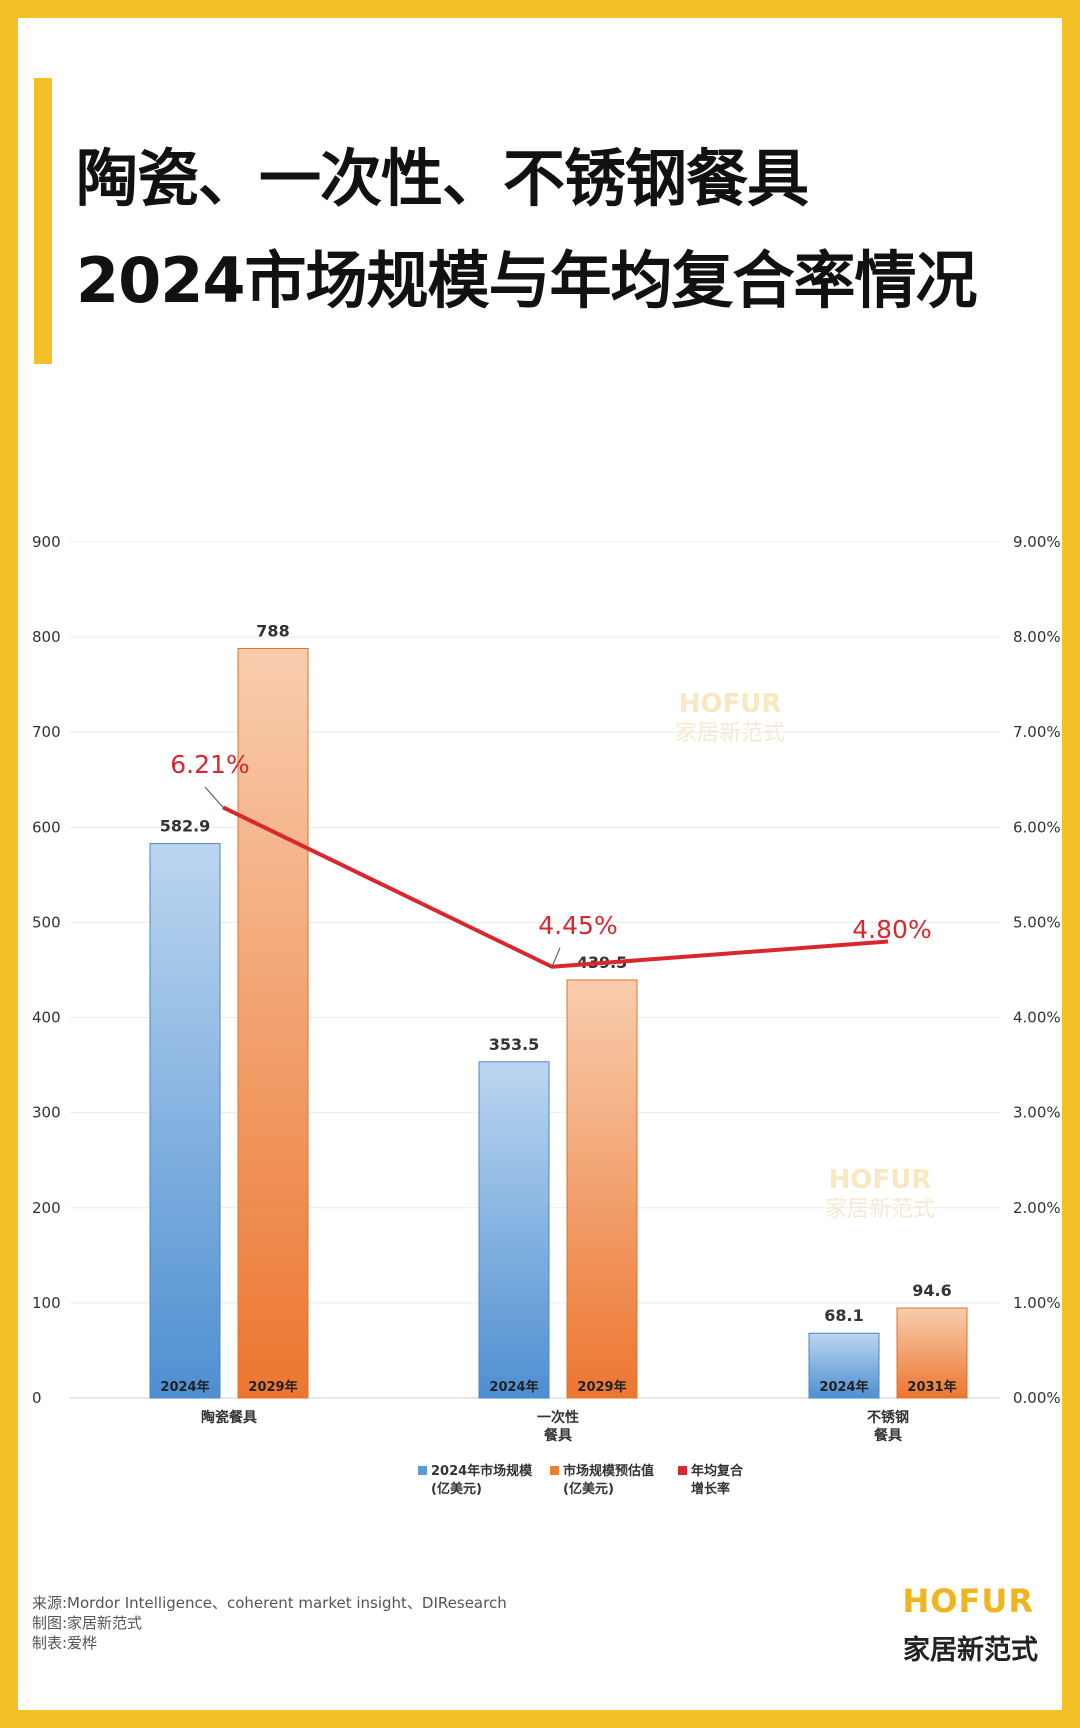  Describe the element at coordinates (229, 1417) in the screenshot. I see `category-label: 陶瓷餐具` at that location.